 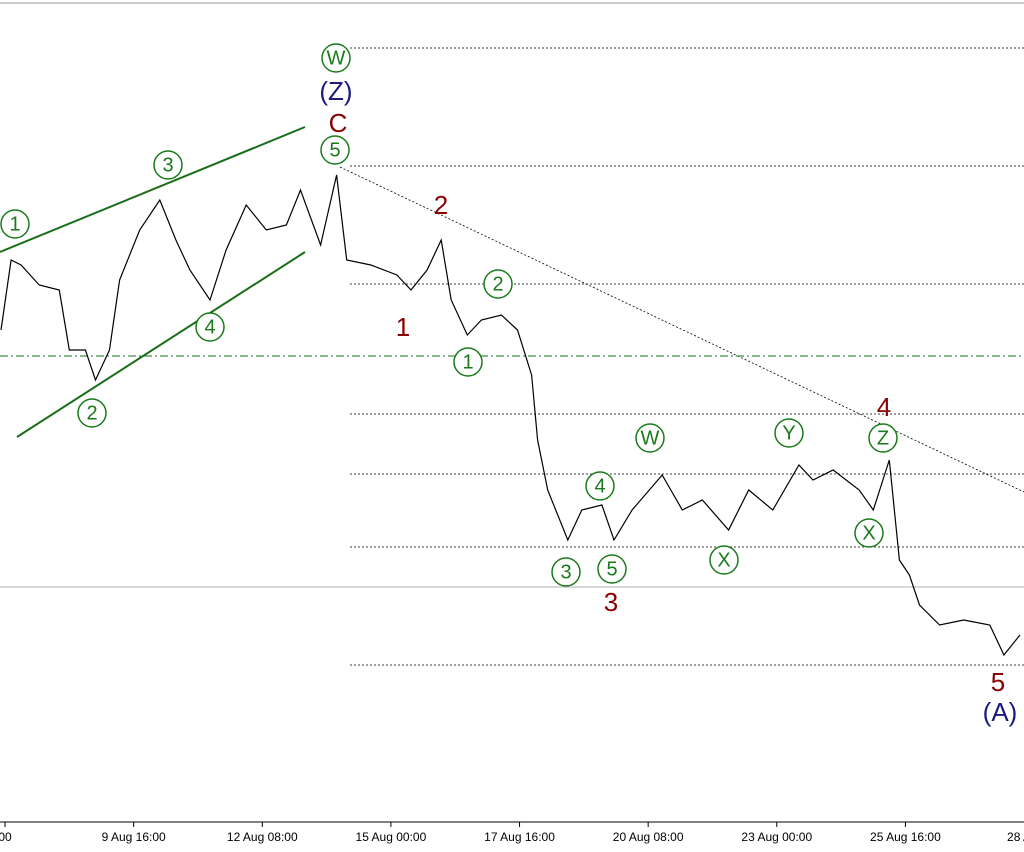 What do you see at coordinates (1000, 712) in the screenshot?
I see `wave-label: (A)` at bounding box center [1000, 712].